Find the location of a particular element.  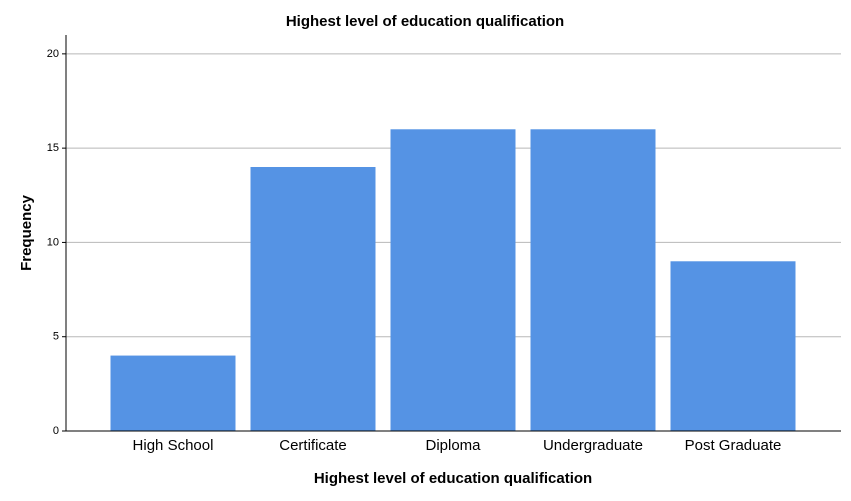

x-tick-label: High School is located at coordinates (173, 445).